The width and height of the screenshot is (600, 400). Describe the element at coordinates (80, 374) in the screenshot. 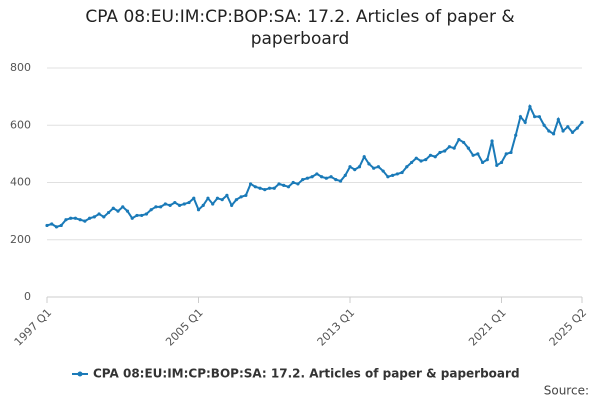

I see `legend-marker` at that location.